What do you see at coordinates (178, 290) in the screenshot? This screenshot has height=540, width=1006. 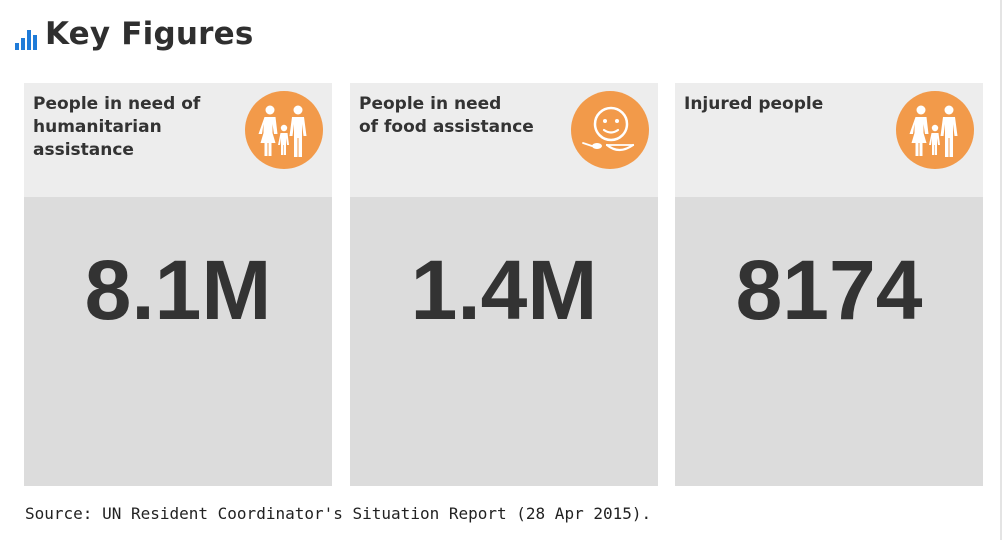 I see `card-value: 8.1M` at bounding box center [178, 290].